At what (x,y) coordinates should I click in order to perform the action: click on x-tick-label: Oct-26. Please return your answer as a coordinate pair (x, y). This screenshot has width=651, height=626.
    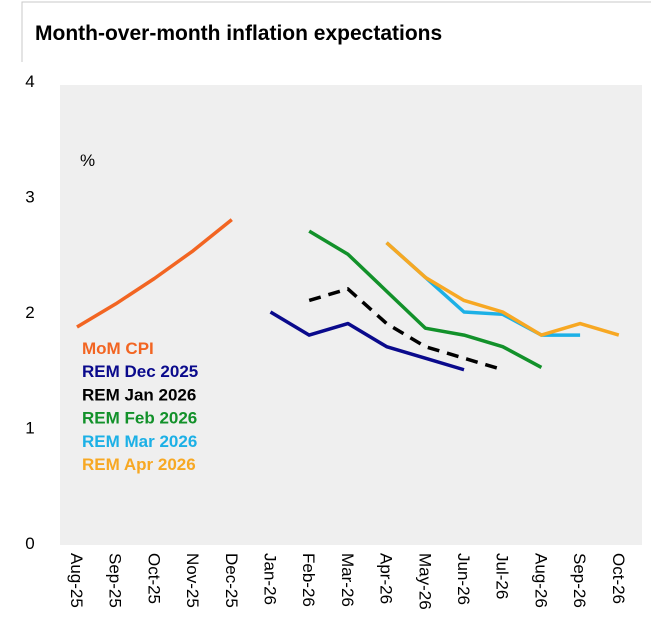
    Looking at the image, I should click on (618, 578).